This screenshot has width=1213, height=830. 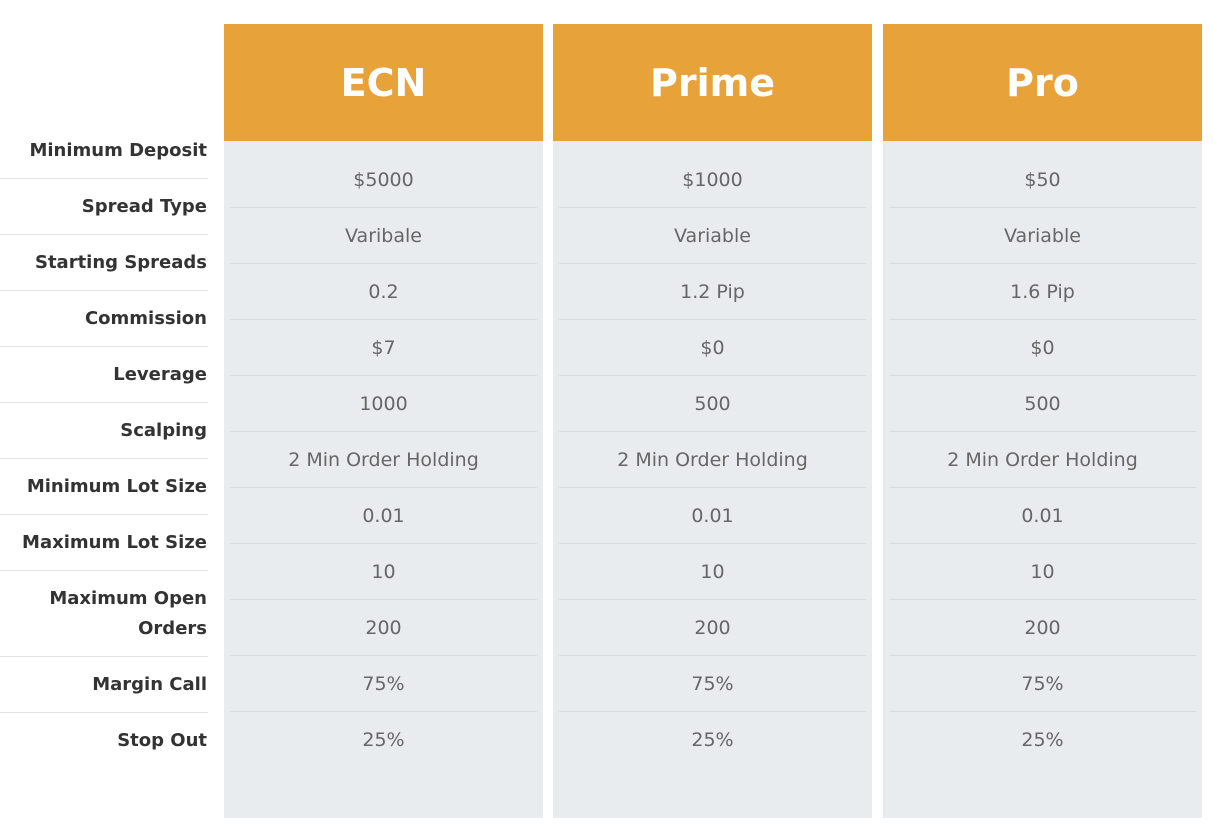 I want to click on plan-header: Pro, so click(x=1042, y=82).